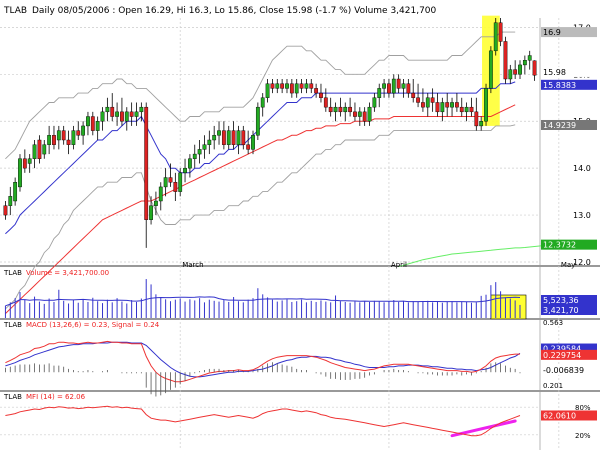 Image resolution: width=600 pixels, height=454 pixels. I want to click on price-tick-label: 12.0, so click(582, 262).